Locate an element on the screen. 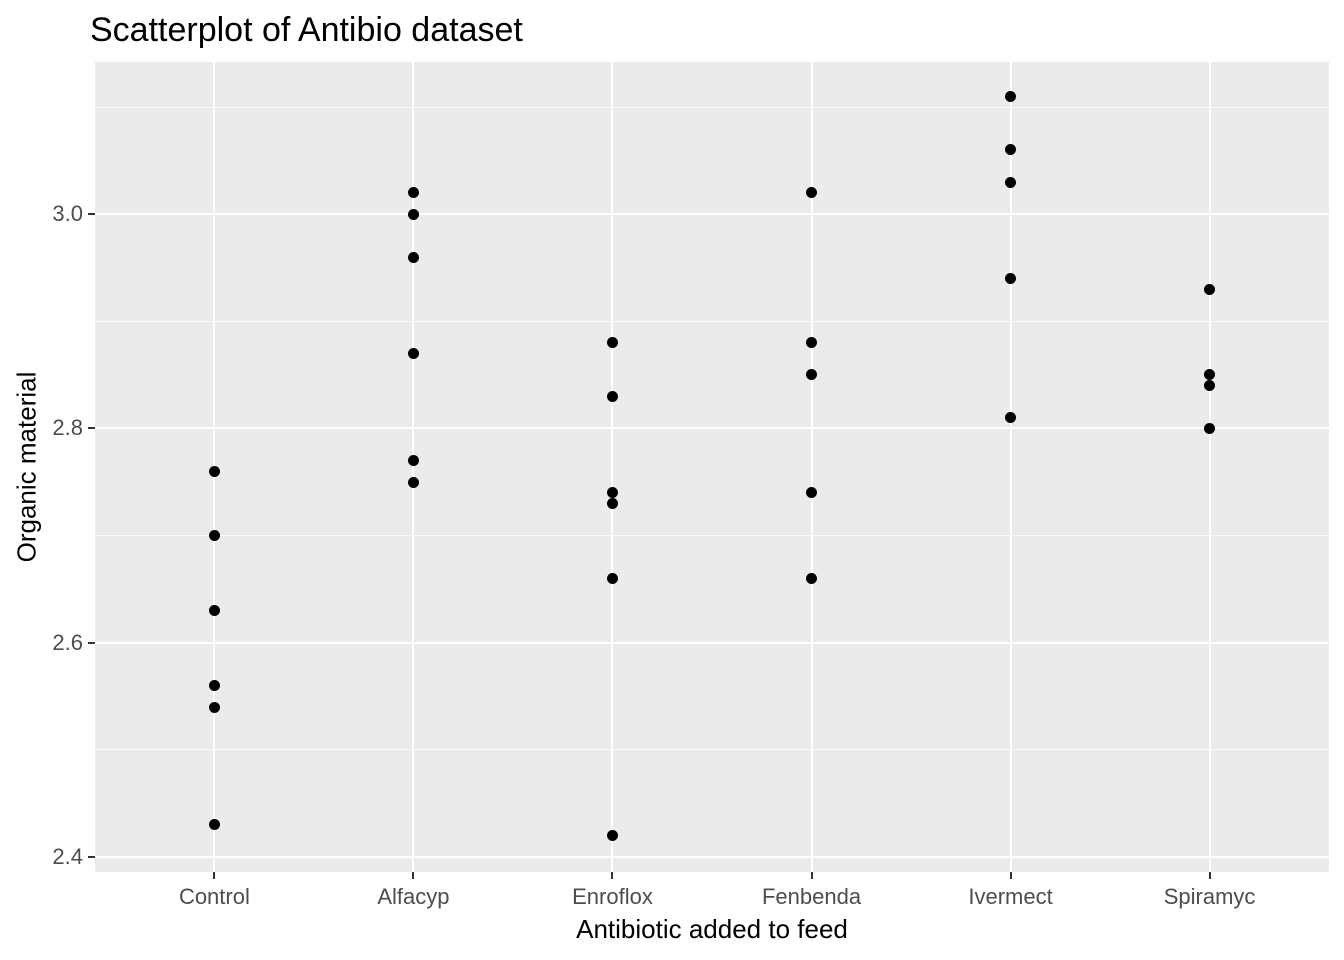  y-axis-title: Organic material is located at coordinates (26, 467).